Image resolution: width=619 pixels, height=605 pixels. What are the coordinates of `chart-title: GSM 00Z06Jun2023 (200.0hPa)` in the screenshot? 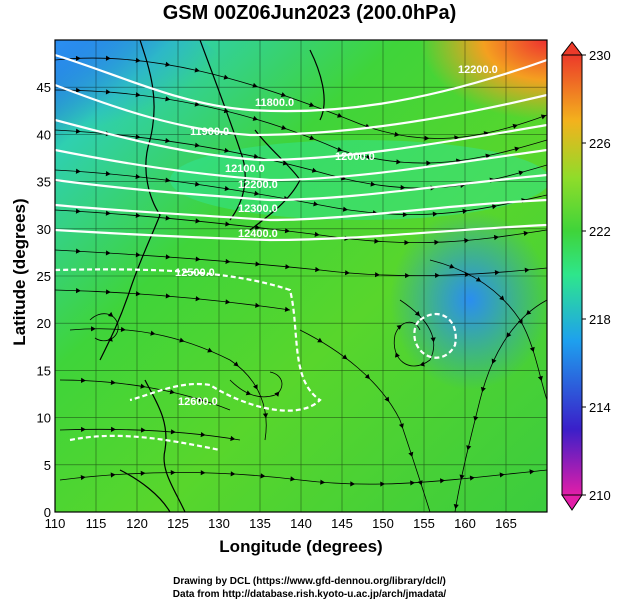 It's located at (309, 13).